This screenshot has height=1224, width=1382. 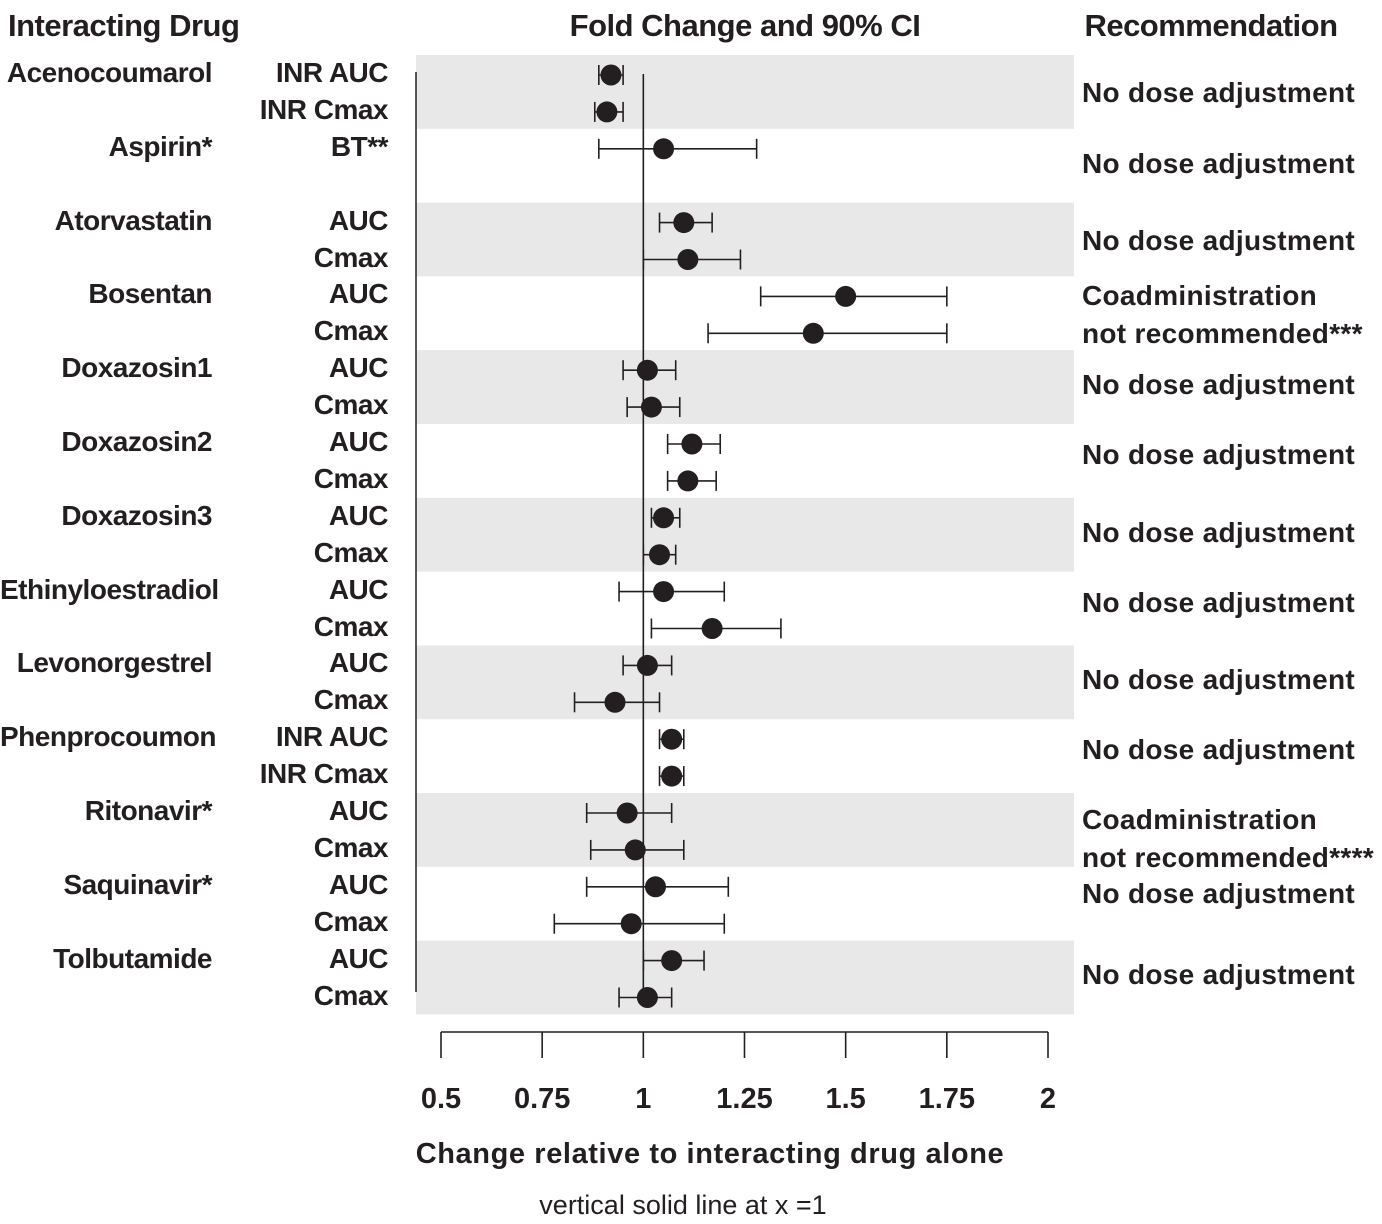 What do you see at coordinates (1228, 857) in the screenshot?
I see `recommendation-line: not recommended****` at bounding box center [1228, 857].